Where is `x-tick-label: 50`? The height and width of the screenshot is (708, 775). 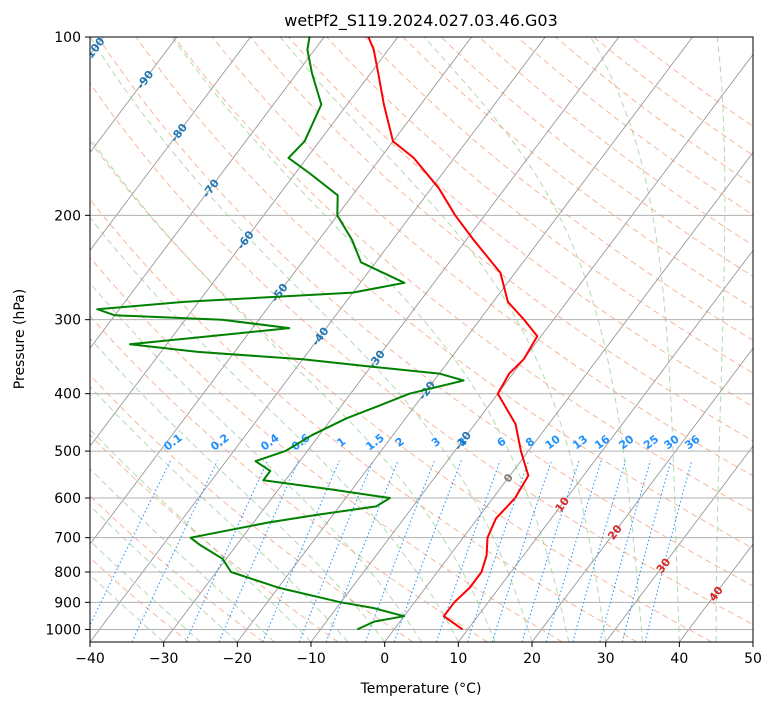 x-tick-label: 50 is located at coordinates (753, 659).